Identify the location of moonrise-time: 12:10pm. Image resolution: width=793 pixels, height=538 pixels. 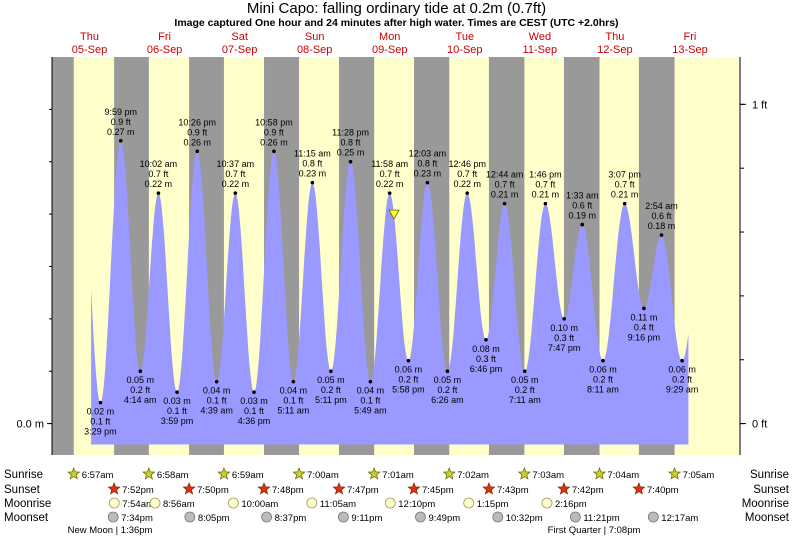
(416, 504).